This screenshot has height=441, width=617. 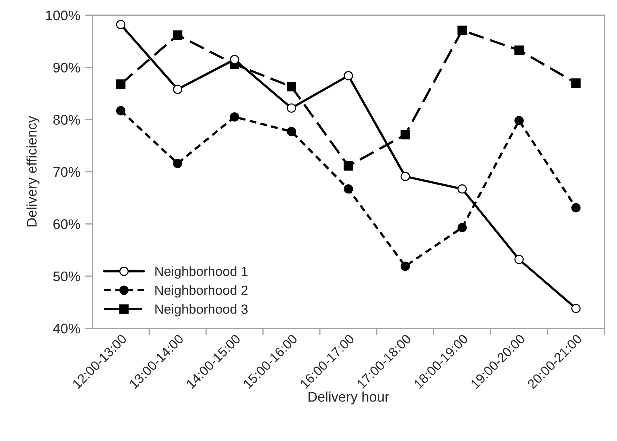 What do you see at coordinates (202, 291) in the screenshot?
I see `legend-label: Neighborhood 2` at bounding box center [202, 291].